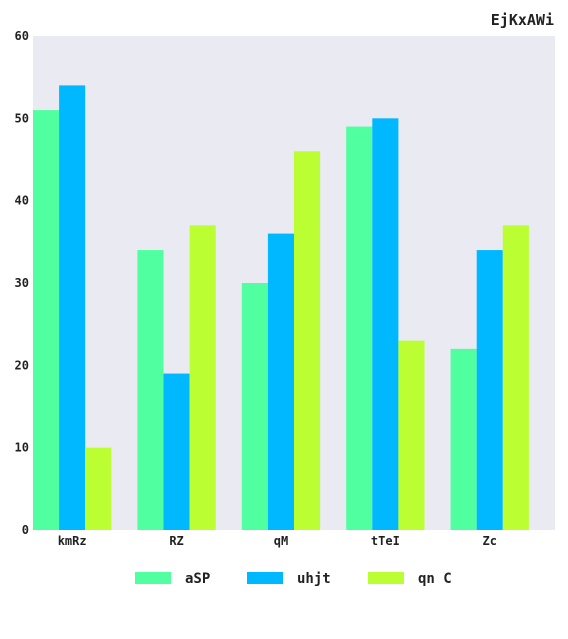 The image size is (568, 639). What do you see at coordinates (46, 320) in the screenshot?
I see `bar-aSP-kmRz` at bounding box center [46, 320].